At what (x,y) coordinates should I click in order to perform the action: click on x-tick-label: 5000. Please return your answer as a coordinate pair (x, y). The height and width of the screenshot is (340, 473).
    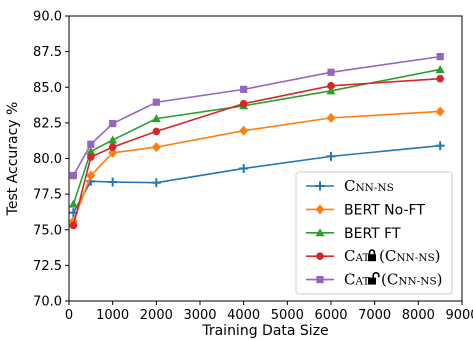
    Looking at the image, I should click on (287, 315).